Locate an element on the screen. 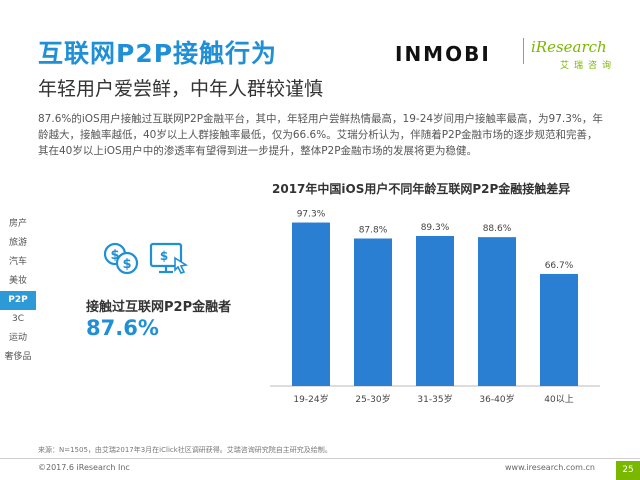 The image size is (640, 480). chart-title: 2017年中国iOS用户不同年龄互联网P2P金融接触差异 is located at coordinates (421, 189).